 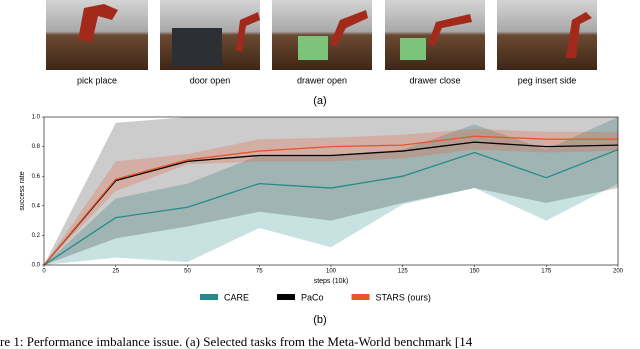 I want to click on y-tick-label: 0.2, so click(x=36, y=236).